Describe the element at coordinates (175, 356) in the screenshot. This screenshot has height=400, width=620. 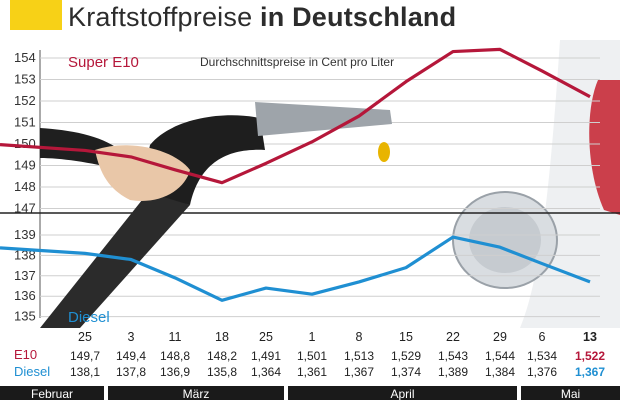
I see `e10-table-cell: 148,8` at that location.